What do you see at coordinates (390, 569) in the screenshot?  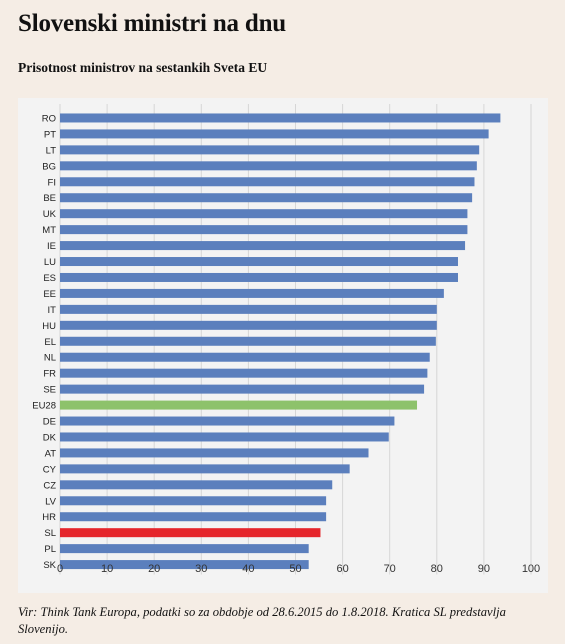 I see `x-tick-label-70: 70` at bounding box center [390, 569].